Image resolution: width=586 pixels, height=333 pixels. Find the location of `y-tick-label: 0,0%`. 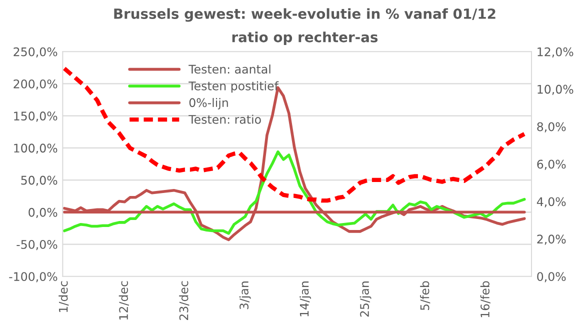

y-tick-label: 0,0% is located at coordinates (43, 213).